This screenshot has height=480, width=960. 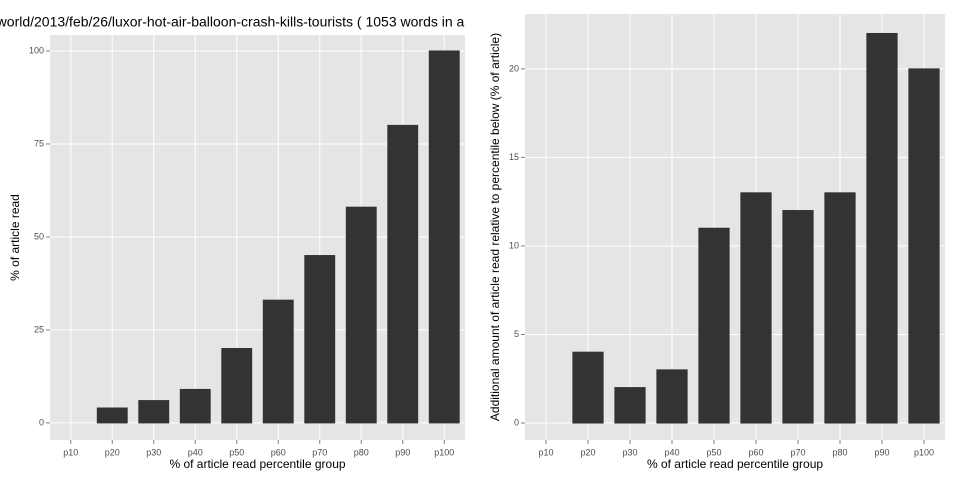 What do you see at coordinates (15, 237) in the screenshot?
I see `y-axis-label: % of article read` at bounding box center [15, 237].